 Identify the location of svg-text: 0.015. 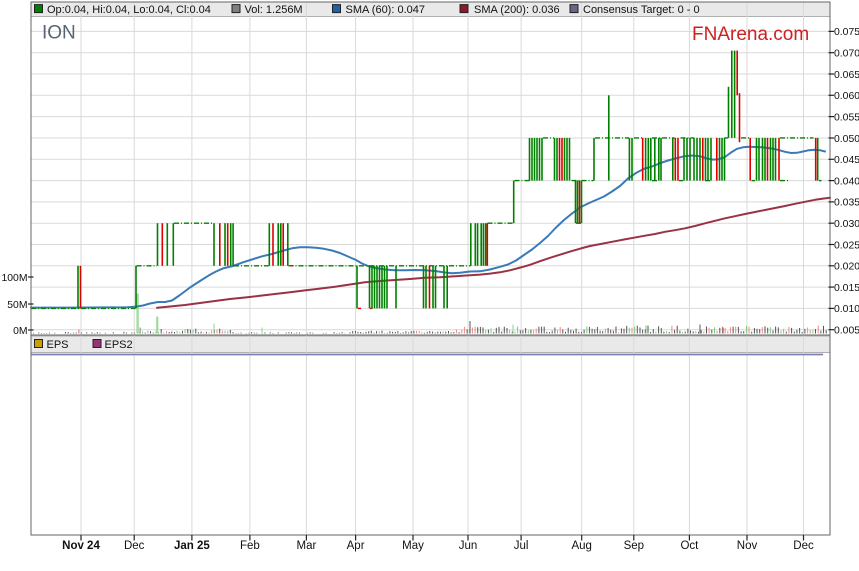
(846, 288).